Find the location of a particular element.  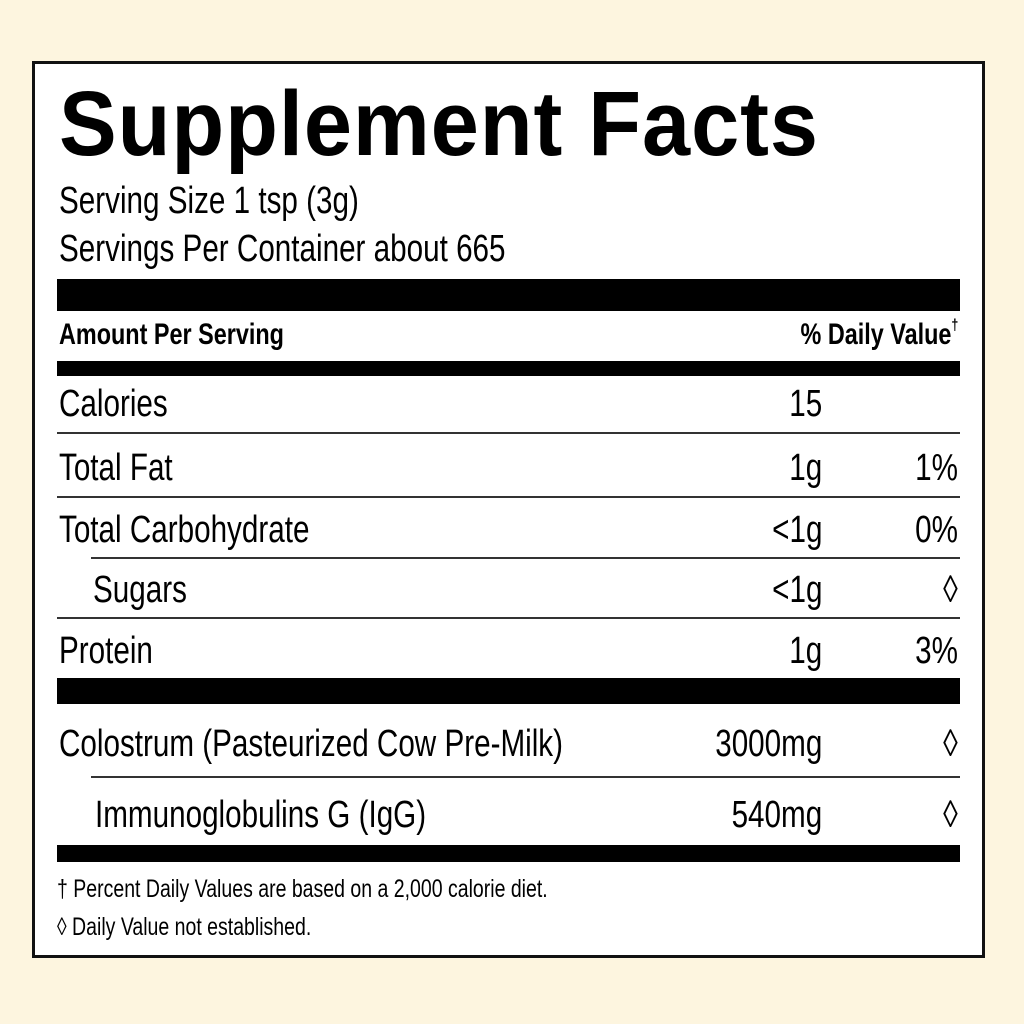

servings-per-container: Servings Per Container about 665 is located at coordinates (345, 249).